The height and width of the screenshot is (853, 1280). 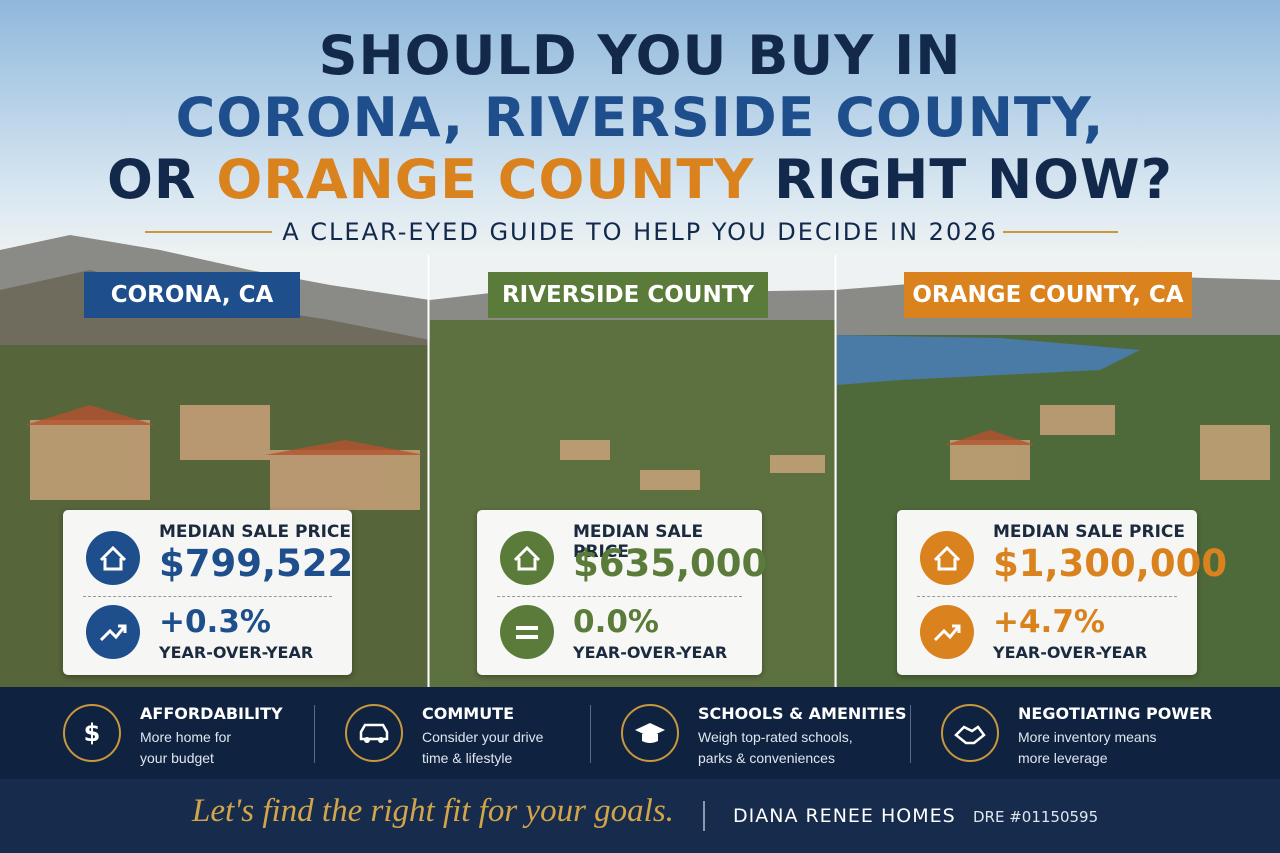 What do you see at coordinates (192, 295) in the screenshot?
I see `panel-label: CORONA, CA` at bounding box center [192, 295].